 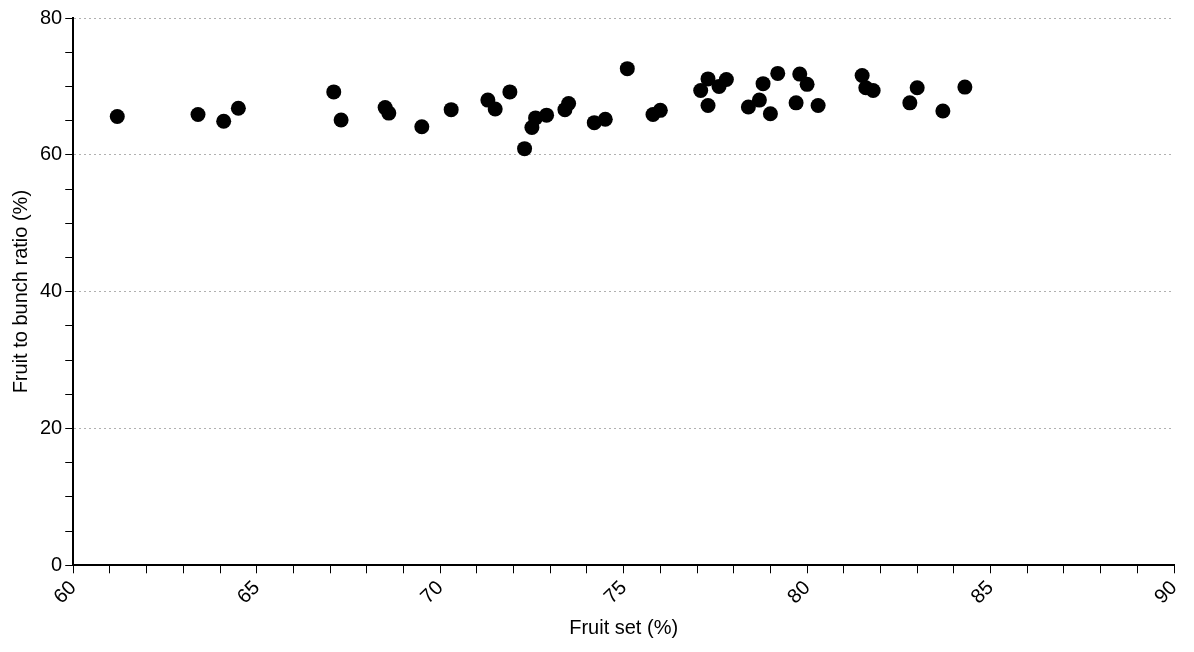 I want to click on y-tick-label: 20, so click(x=51, y=426).